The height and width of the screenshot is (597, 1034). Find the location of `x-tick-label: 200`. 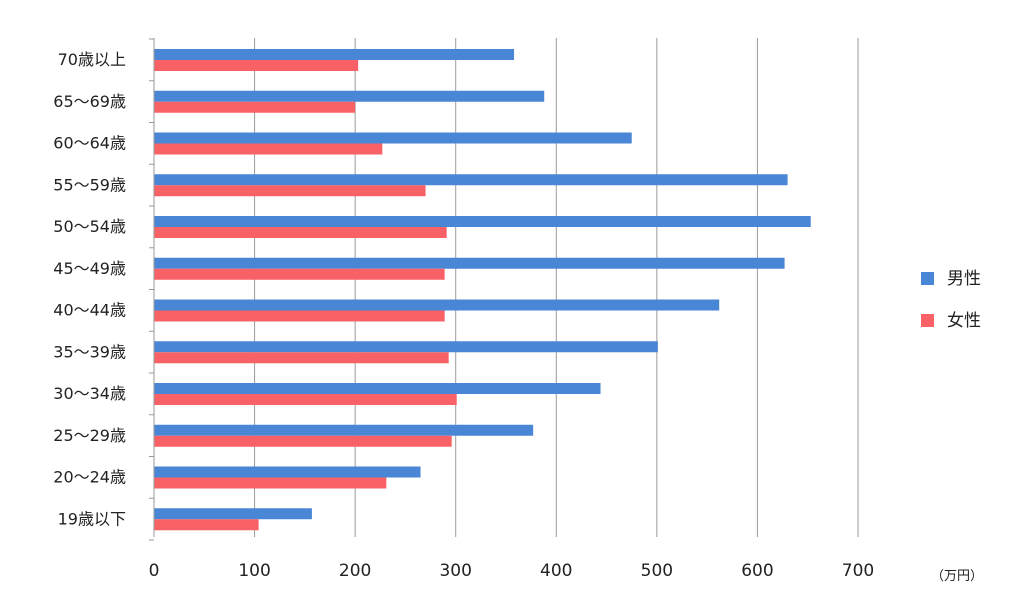

x-tick-label: 200 is located at coordinates (355, 571).